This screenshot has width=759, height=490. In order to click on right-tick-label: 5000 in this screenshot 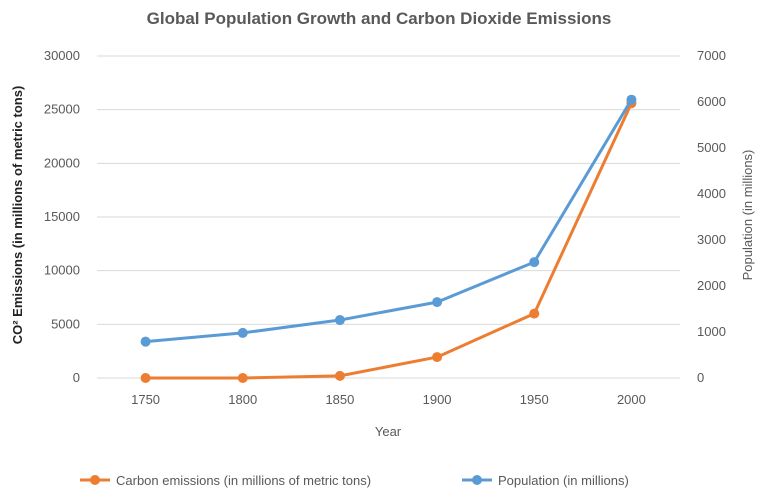, I will do `click(711, 147)`.